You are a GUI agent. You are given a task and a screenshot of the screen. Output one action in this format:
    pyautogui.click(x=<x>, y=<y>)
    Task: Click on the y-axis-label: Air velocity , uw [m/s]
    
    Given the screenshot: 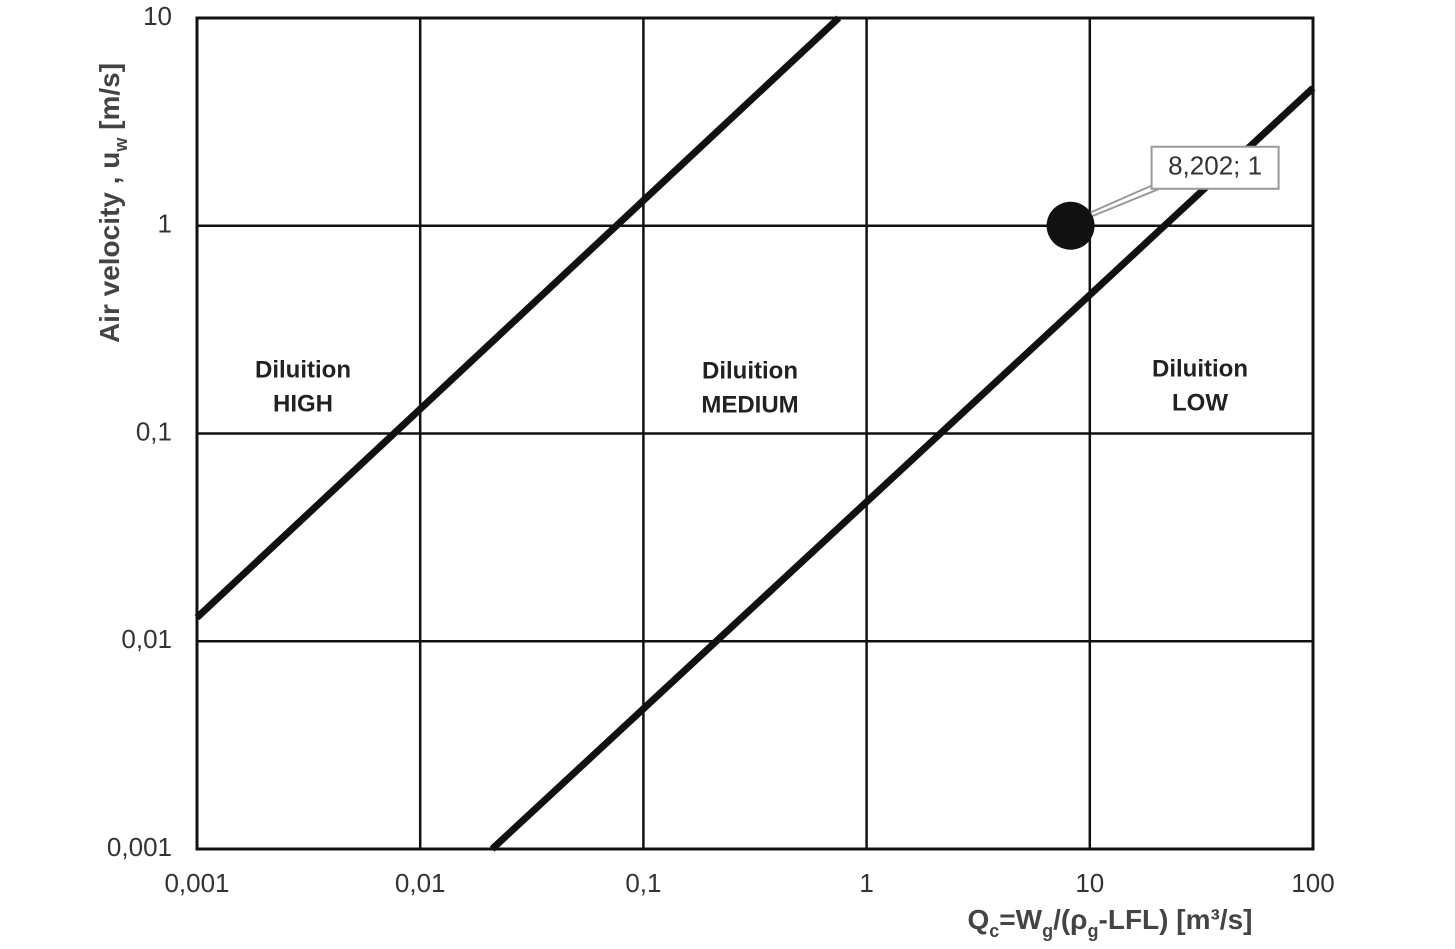 What is the action you would take?
    pyautogui.click(x=112, y=203)
    